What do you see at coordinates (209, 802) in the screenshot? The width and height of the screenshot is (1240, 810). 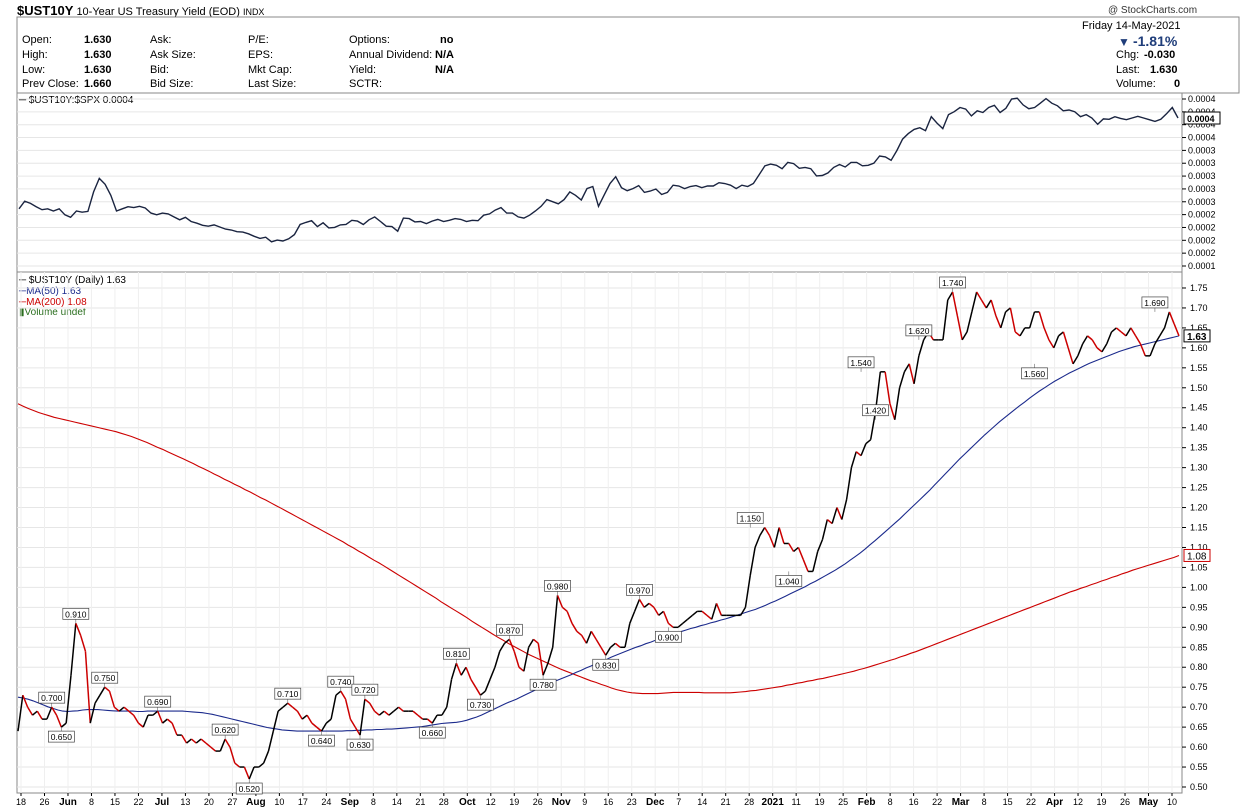 I see `x-tick-label: 20` at bounding box center [209, 802].